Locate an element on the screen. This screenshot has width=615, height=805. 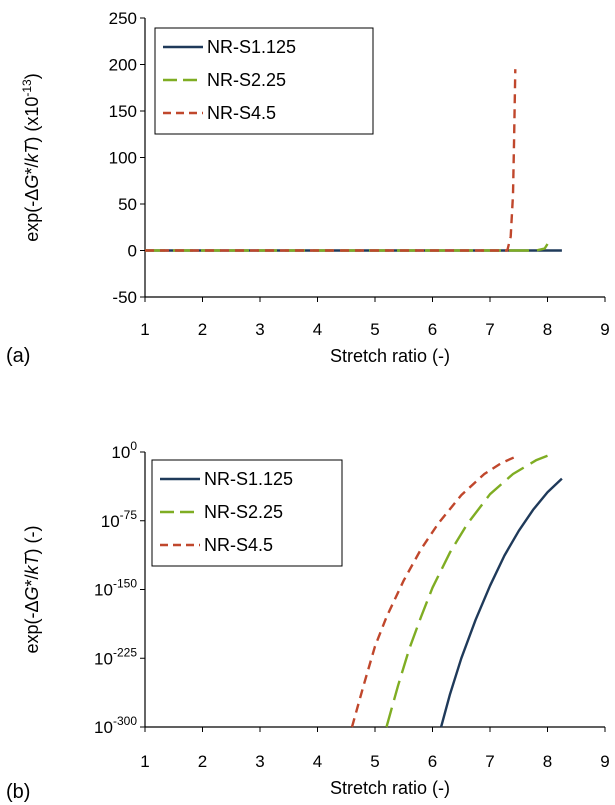
series-line-NR-S1.125 is located at coordinates (501, 602).